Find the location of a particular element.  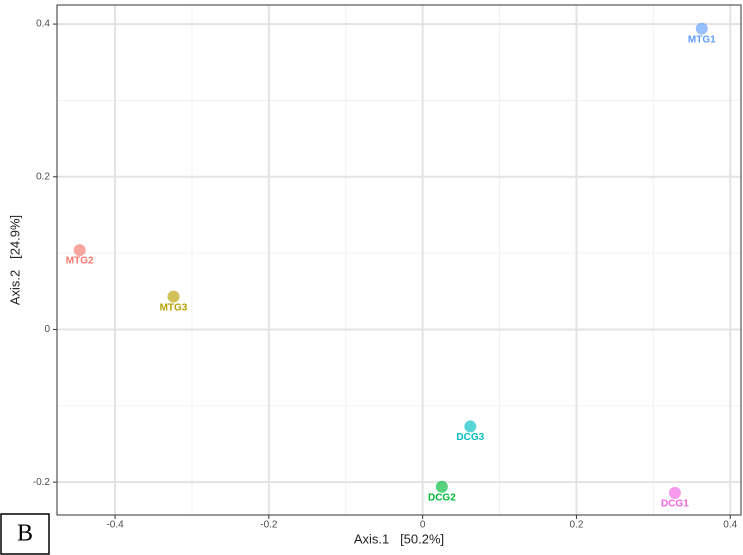

panel-label: B is located at coordinates (25, 534).